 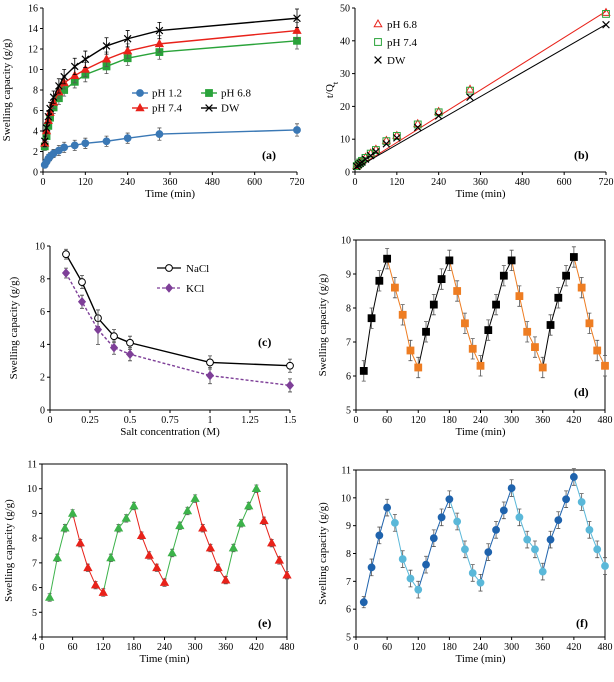 I want to click on x-tick-label: 60, so click(x=73, y=647).